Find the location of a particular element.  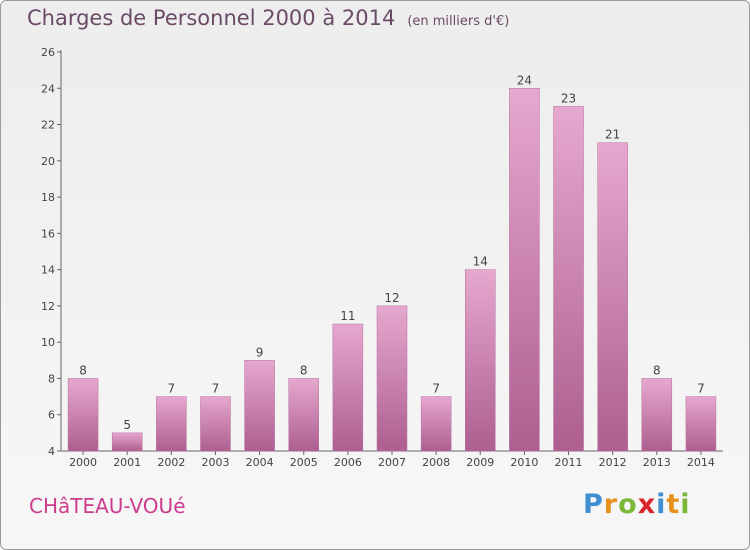

bar-2012 is located at coordinates (612, 297).